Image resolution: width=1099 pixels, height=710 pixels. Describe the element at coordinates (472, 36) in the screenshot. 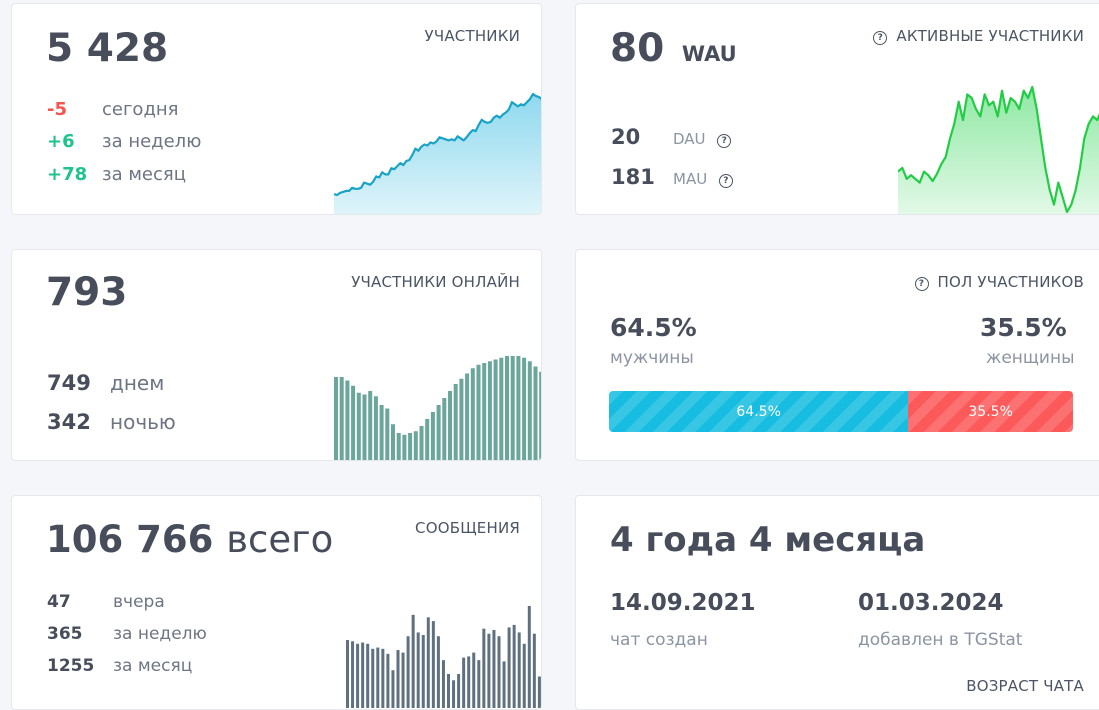

I see `members-caption: УЧАСТНИКИ` at that location.